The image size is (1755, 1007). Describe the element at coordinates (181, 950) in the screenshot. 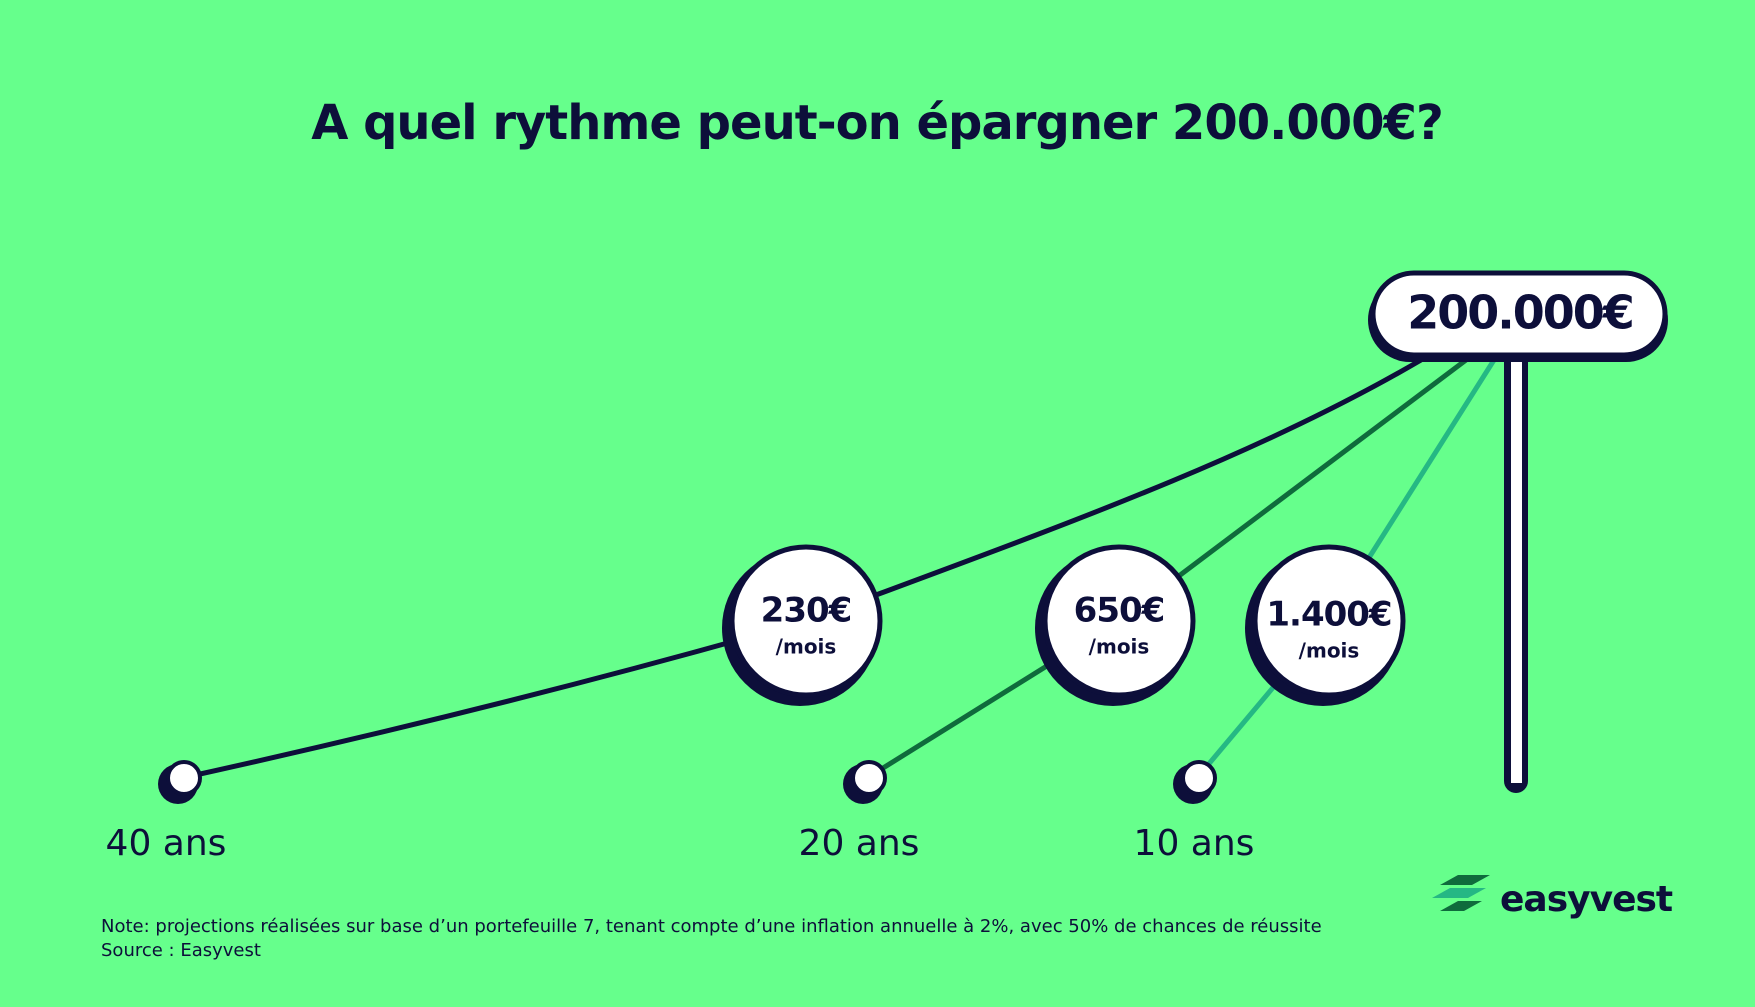

I see `source: Source : Easyvest` at that location.